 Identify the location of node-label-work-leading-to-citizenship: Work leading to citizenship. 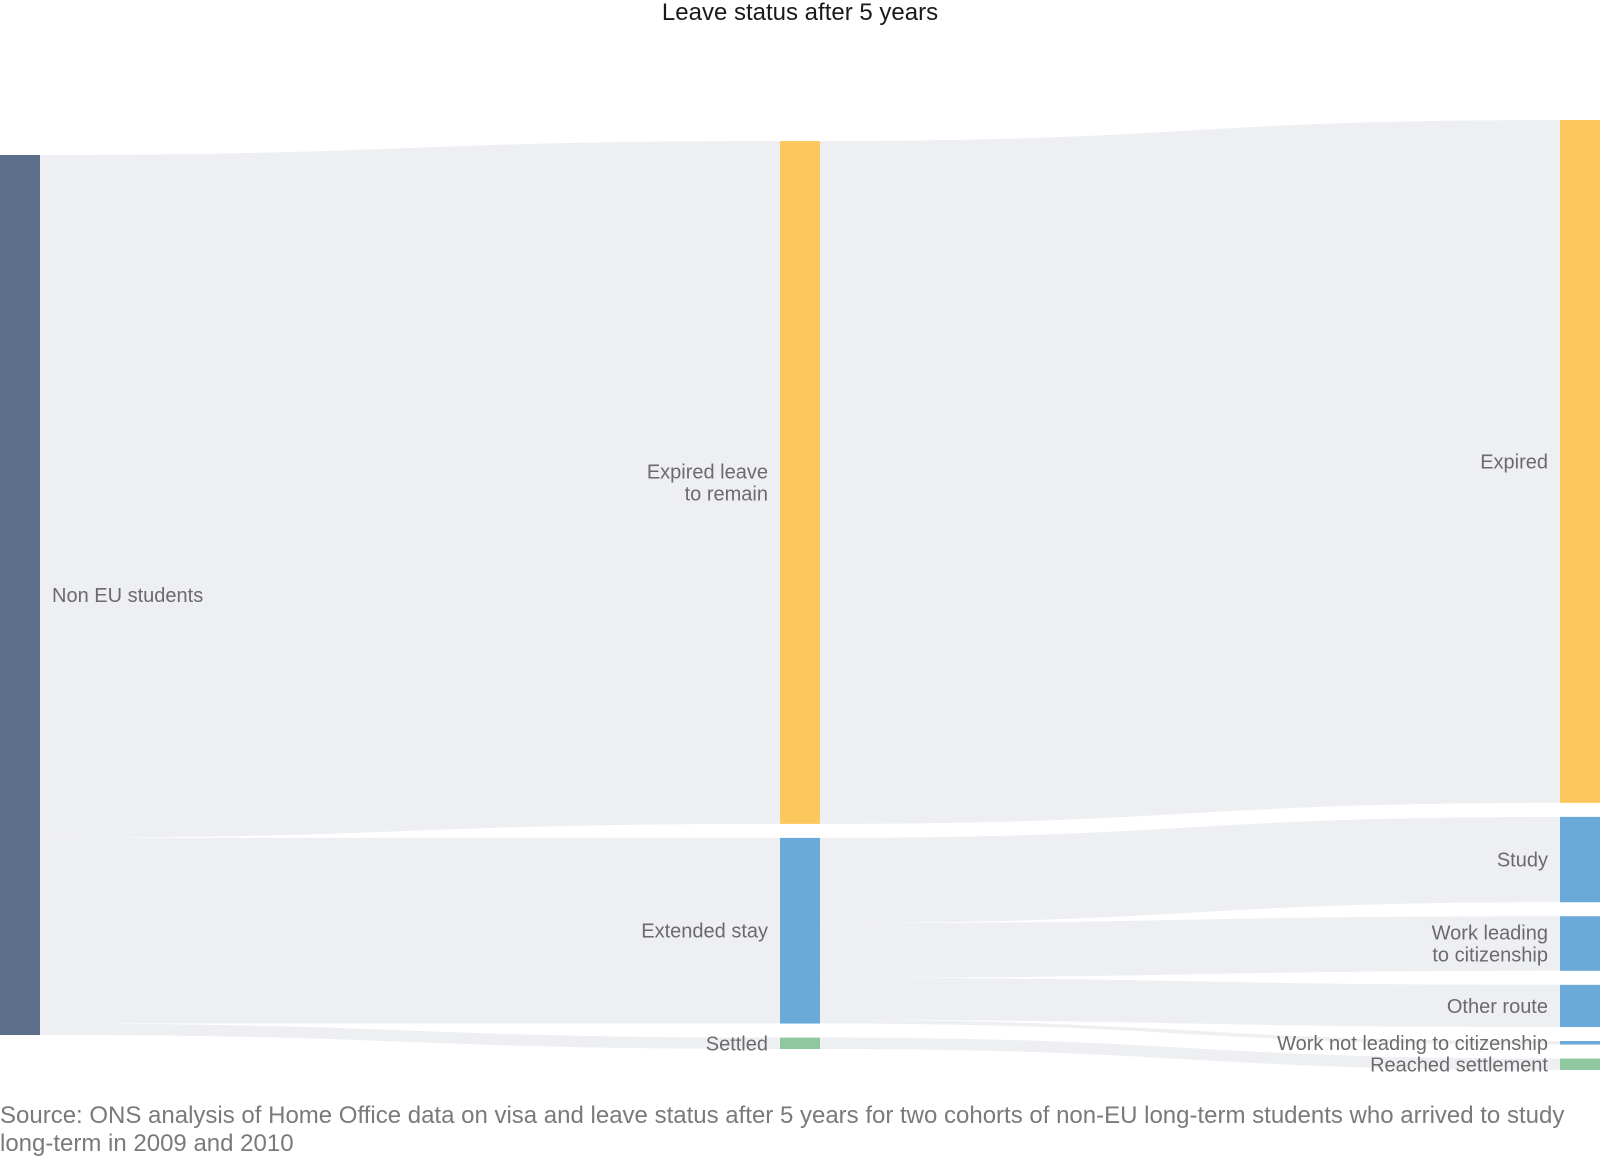
(1490, 945).